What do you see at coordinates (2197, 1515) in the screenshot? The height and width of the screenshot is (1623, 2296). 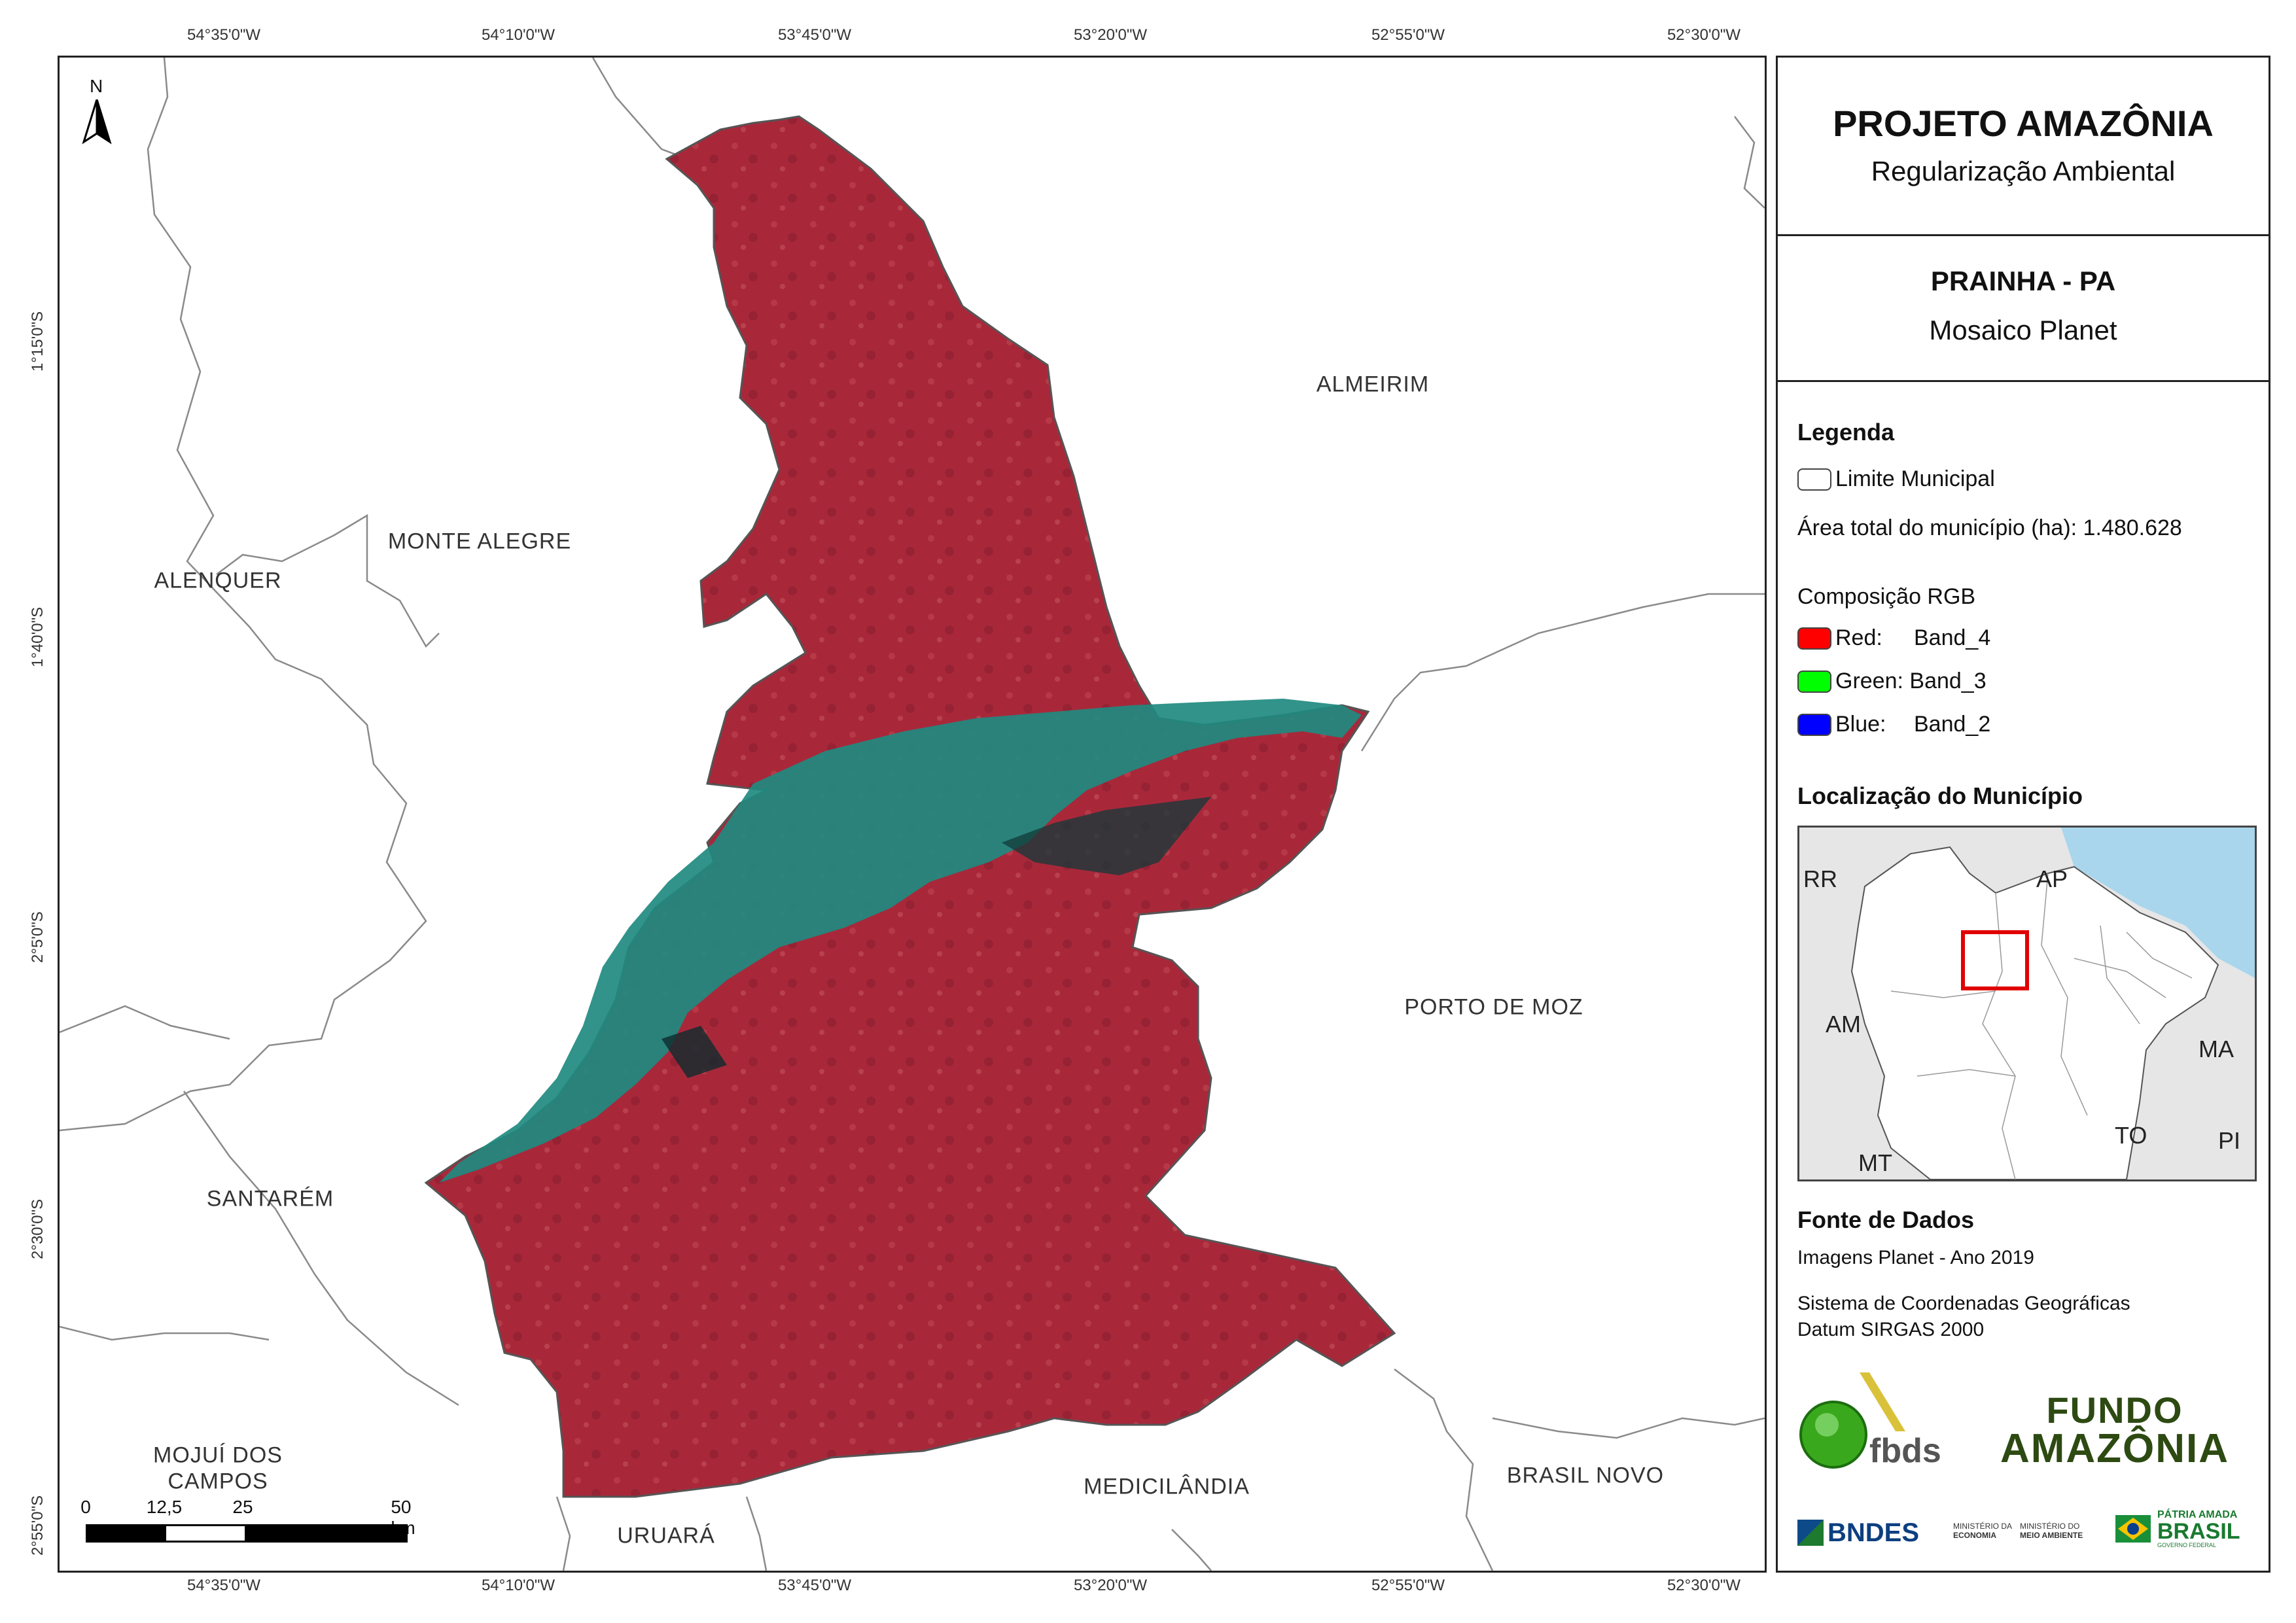 I see `patria-line1: PÁTRIA AMADA` at bounding box center [2197, 1515].